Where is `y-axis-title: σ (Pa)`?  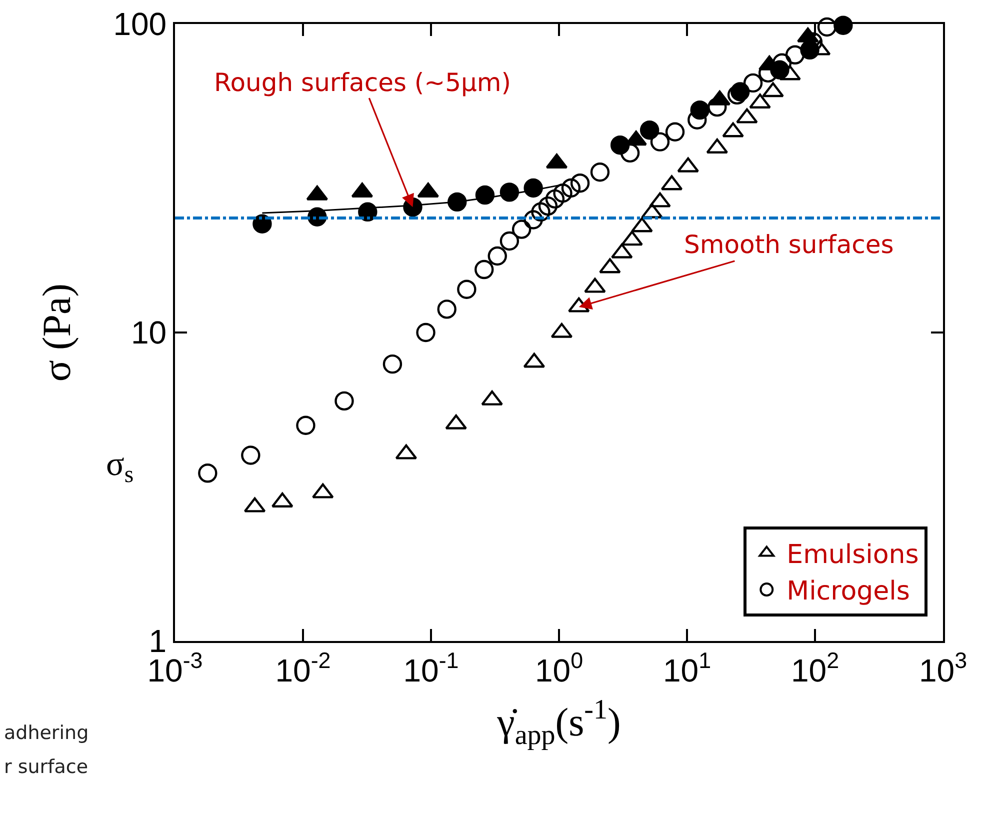 y-axis-title: σ (Pa) is located at coordinates (57, 332).